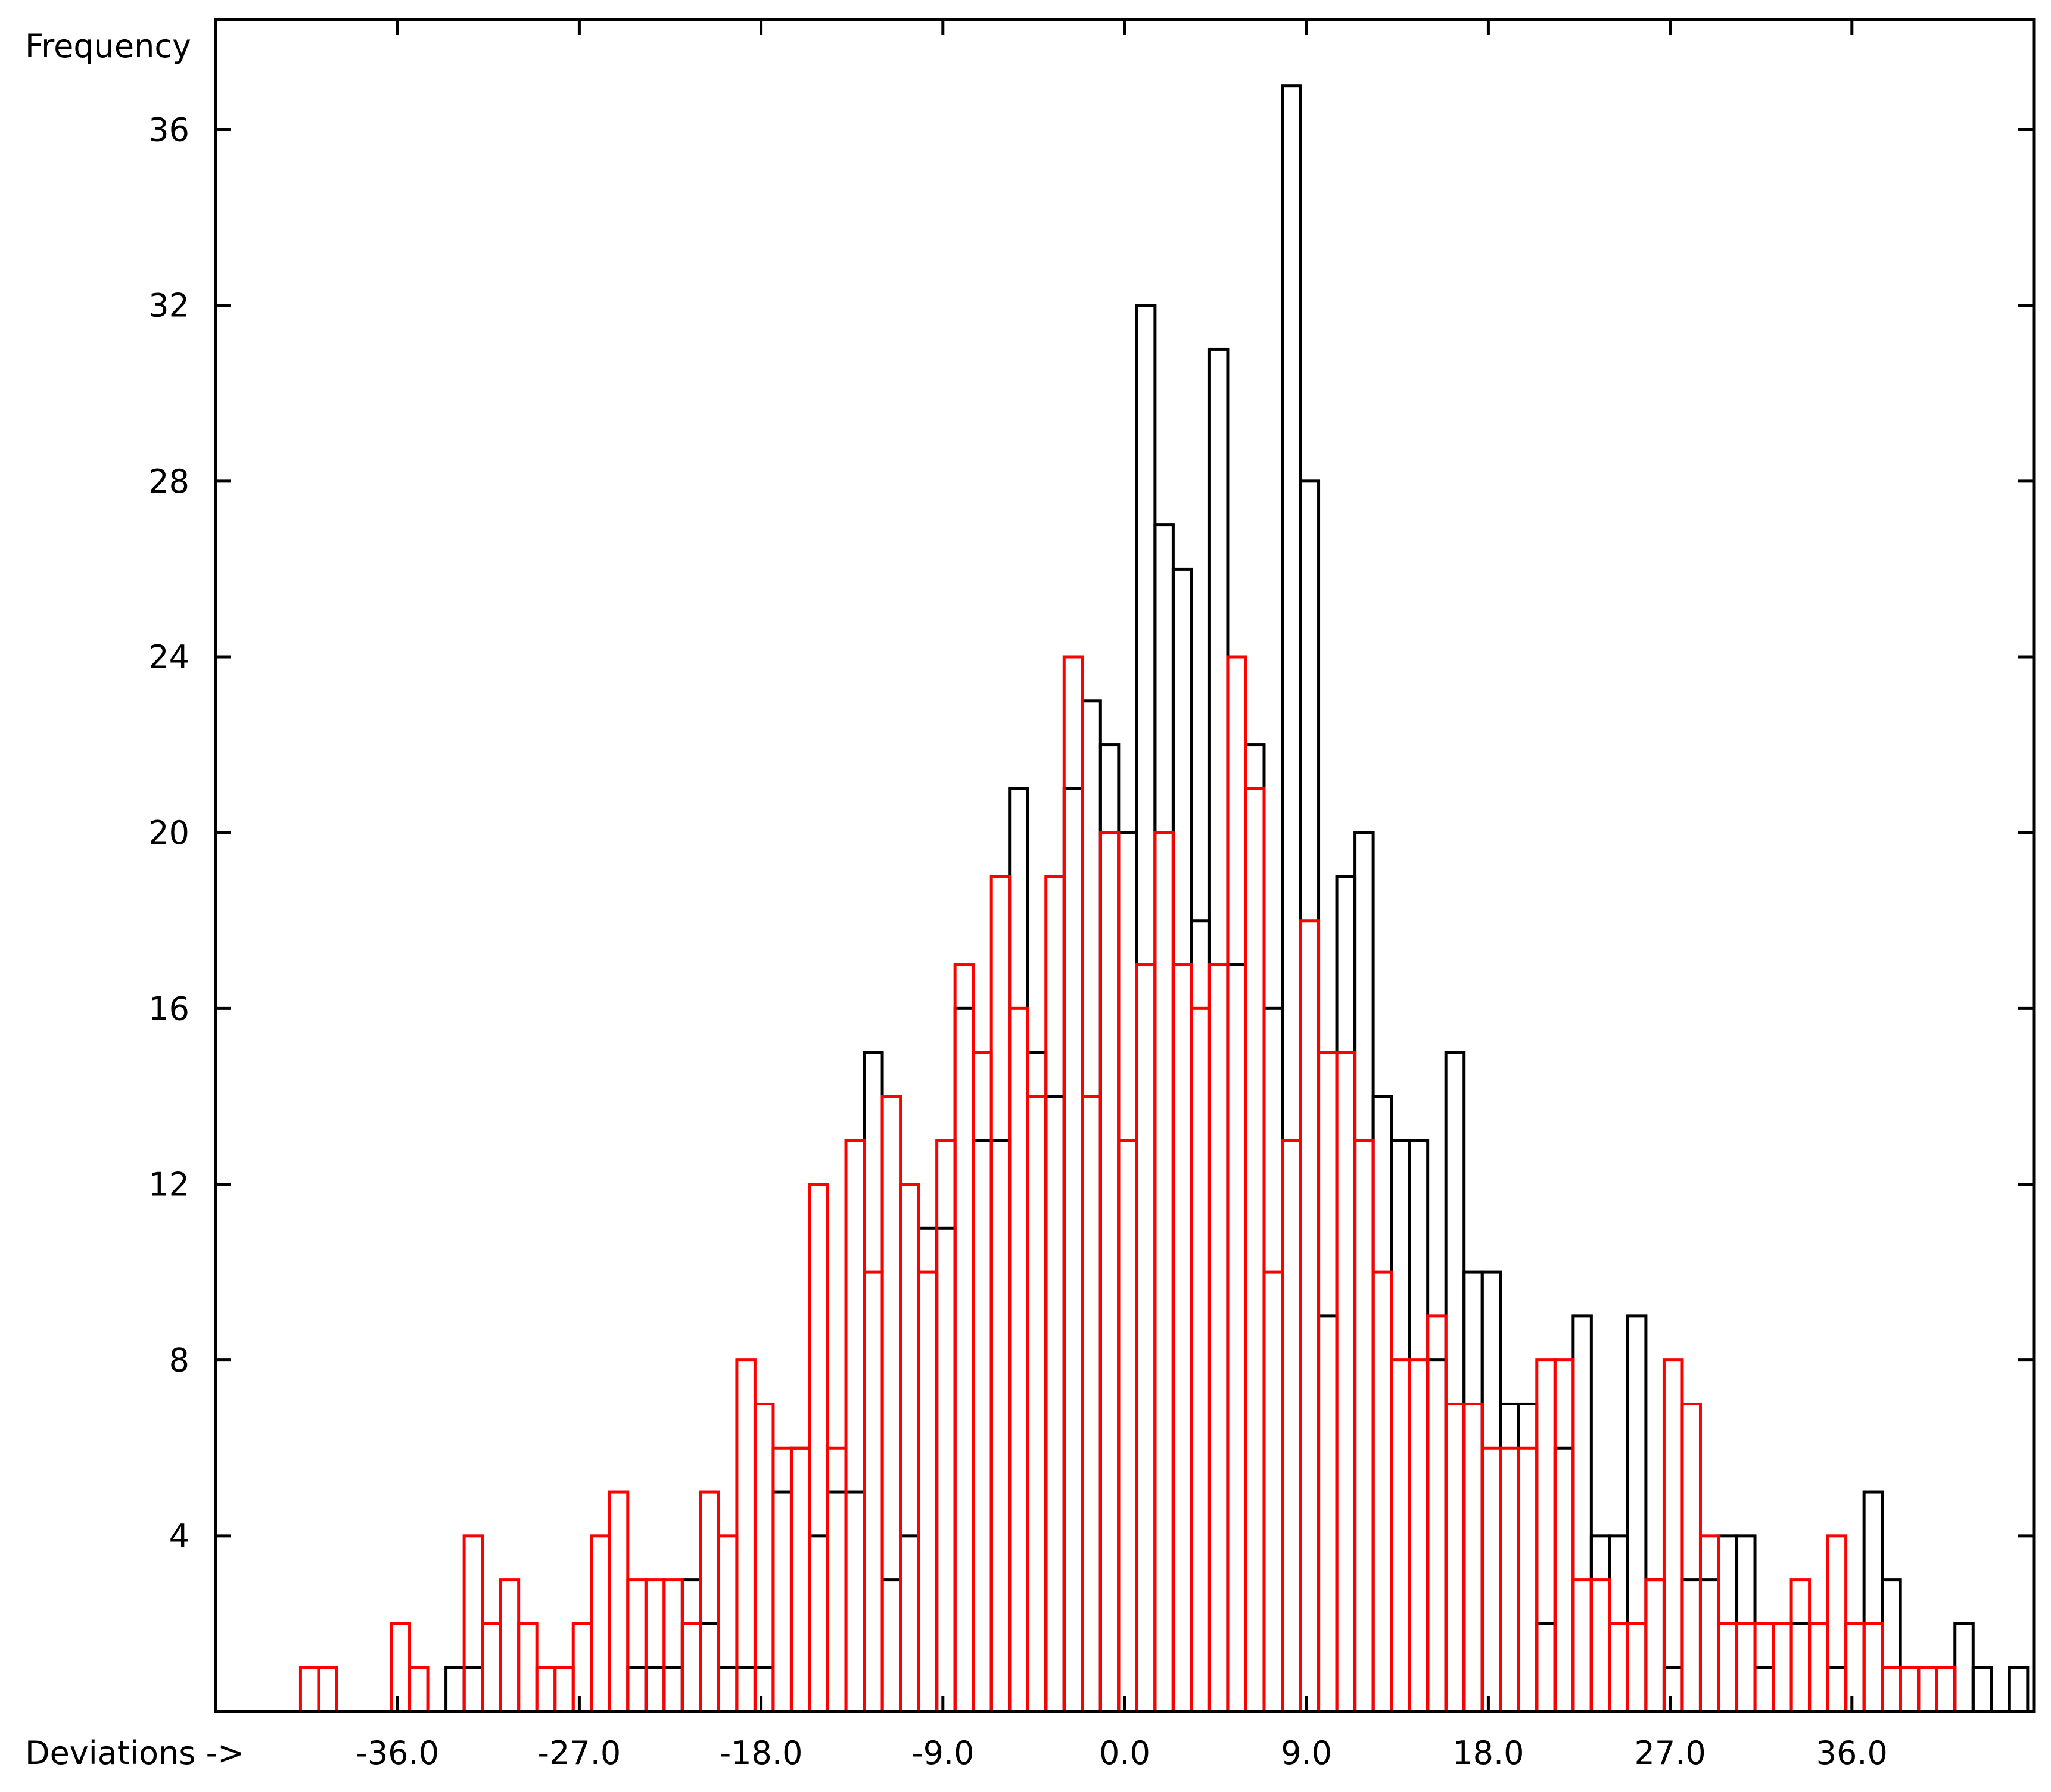 This screenshot has height=1792, width=2051. Describe the element at coordinates (108, 46) in the screenshot. I see `y-axis-label: Frequency` at that location.